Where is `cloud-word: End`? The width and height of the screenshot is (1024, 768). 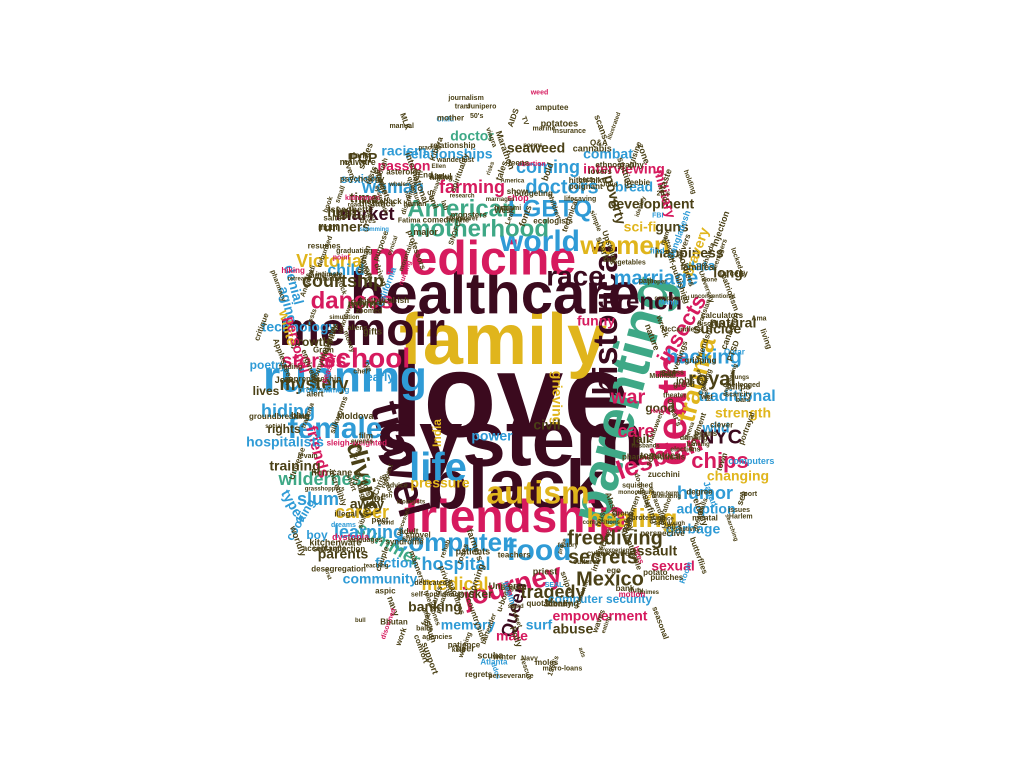 cloud-word: End is located at coordinates (425, 174).